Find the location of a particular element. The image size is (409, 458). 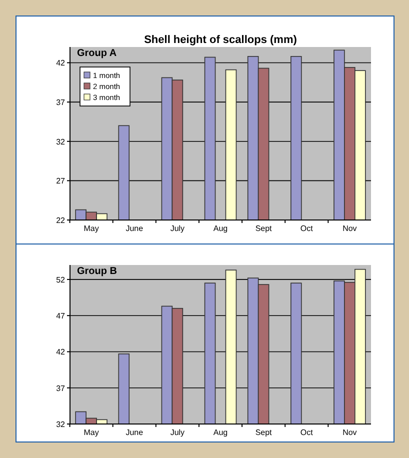

y-tick-label: 52 is located at coordinates (61, 279).